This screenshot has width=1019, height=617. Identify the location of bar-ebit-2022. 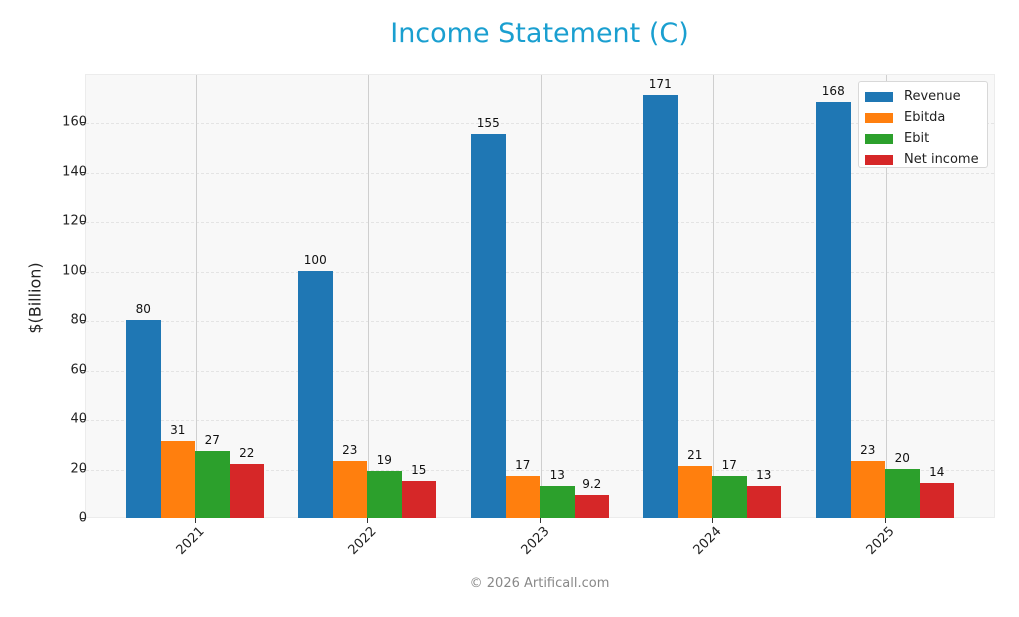
(384, 494).